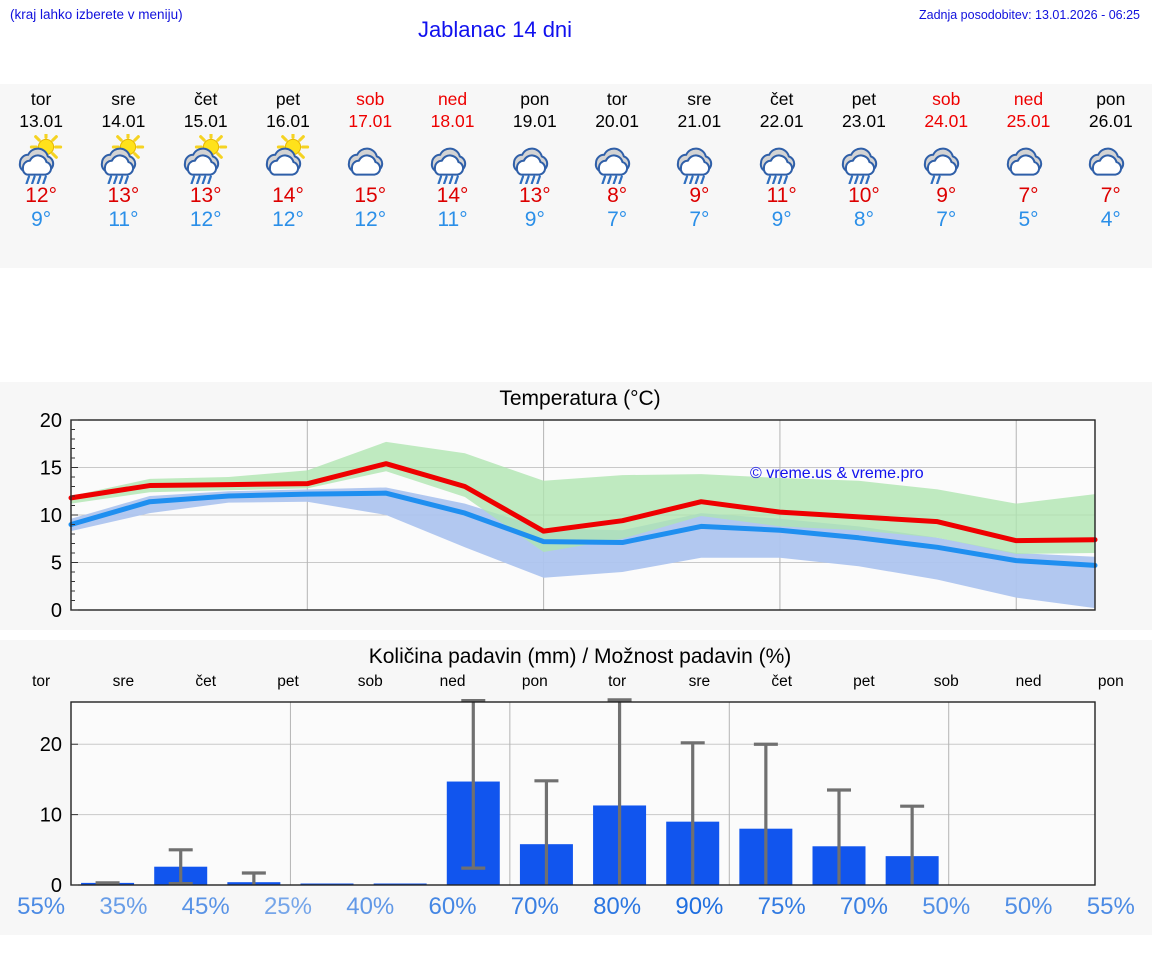 Image resolution: width=1152 pixels, height=975 pixels. I want to click on day-name: tor, so click(617, 99).